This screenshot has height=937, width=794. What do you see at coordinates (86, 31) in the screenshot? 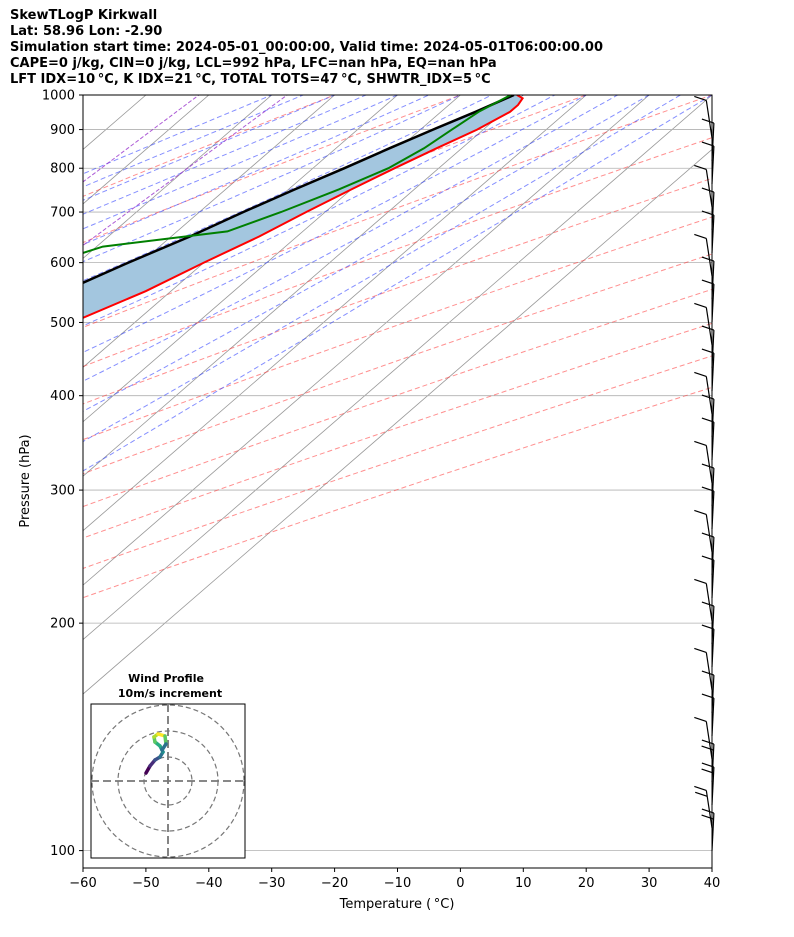
I see `location-line: Lat: 58.96 Lon: -2.90` at bounding box center [86, 31].